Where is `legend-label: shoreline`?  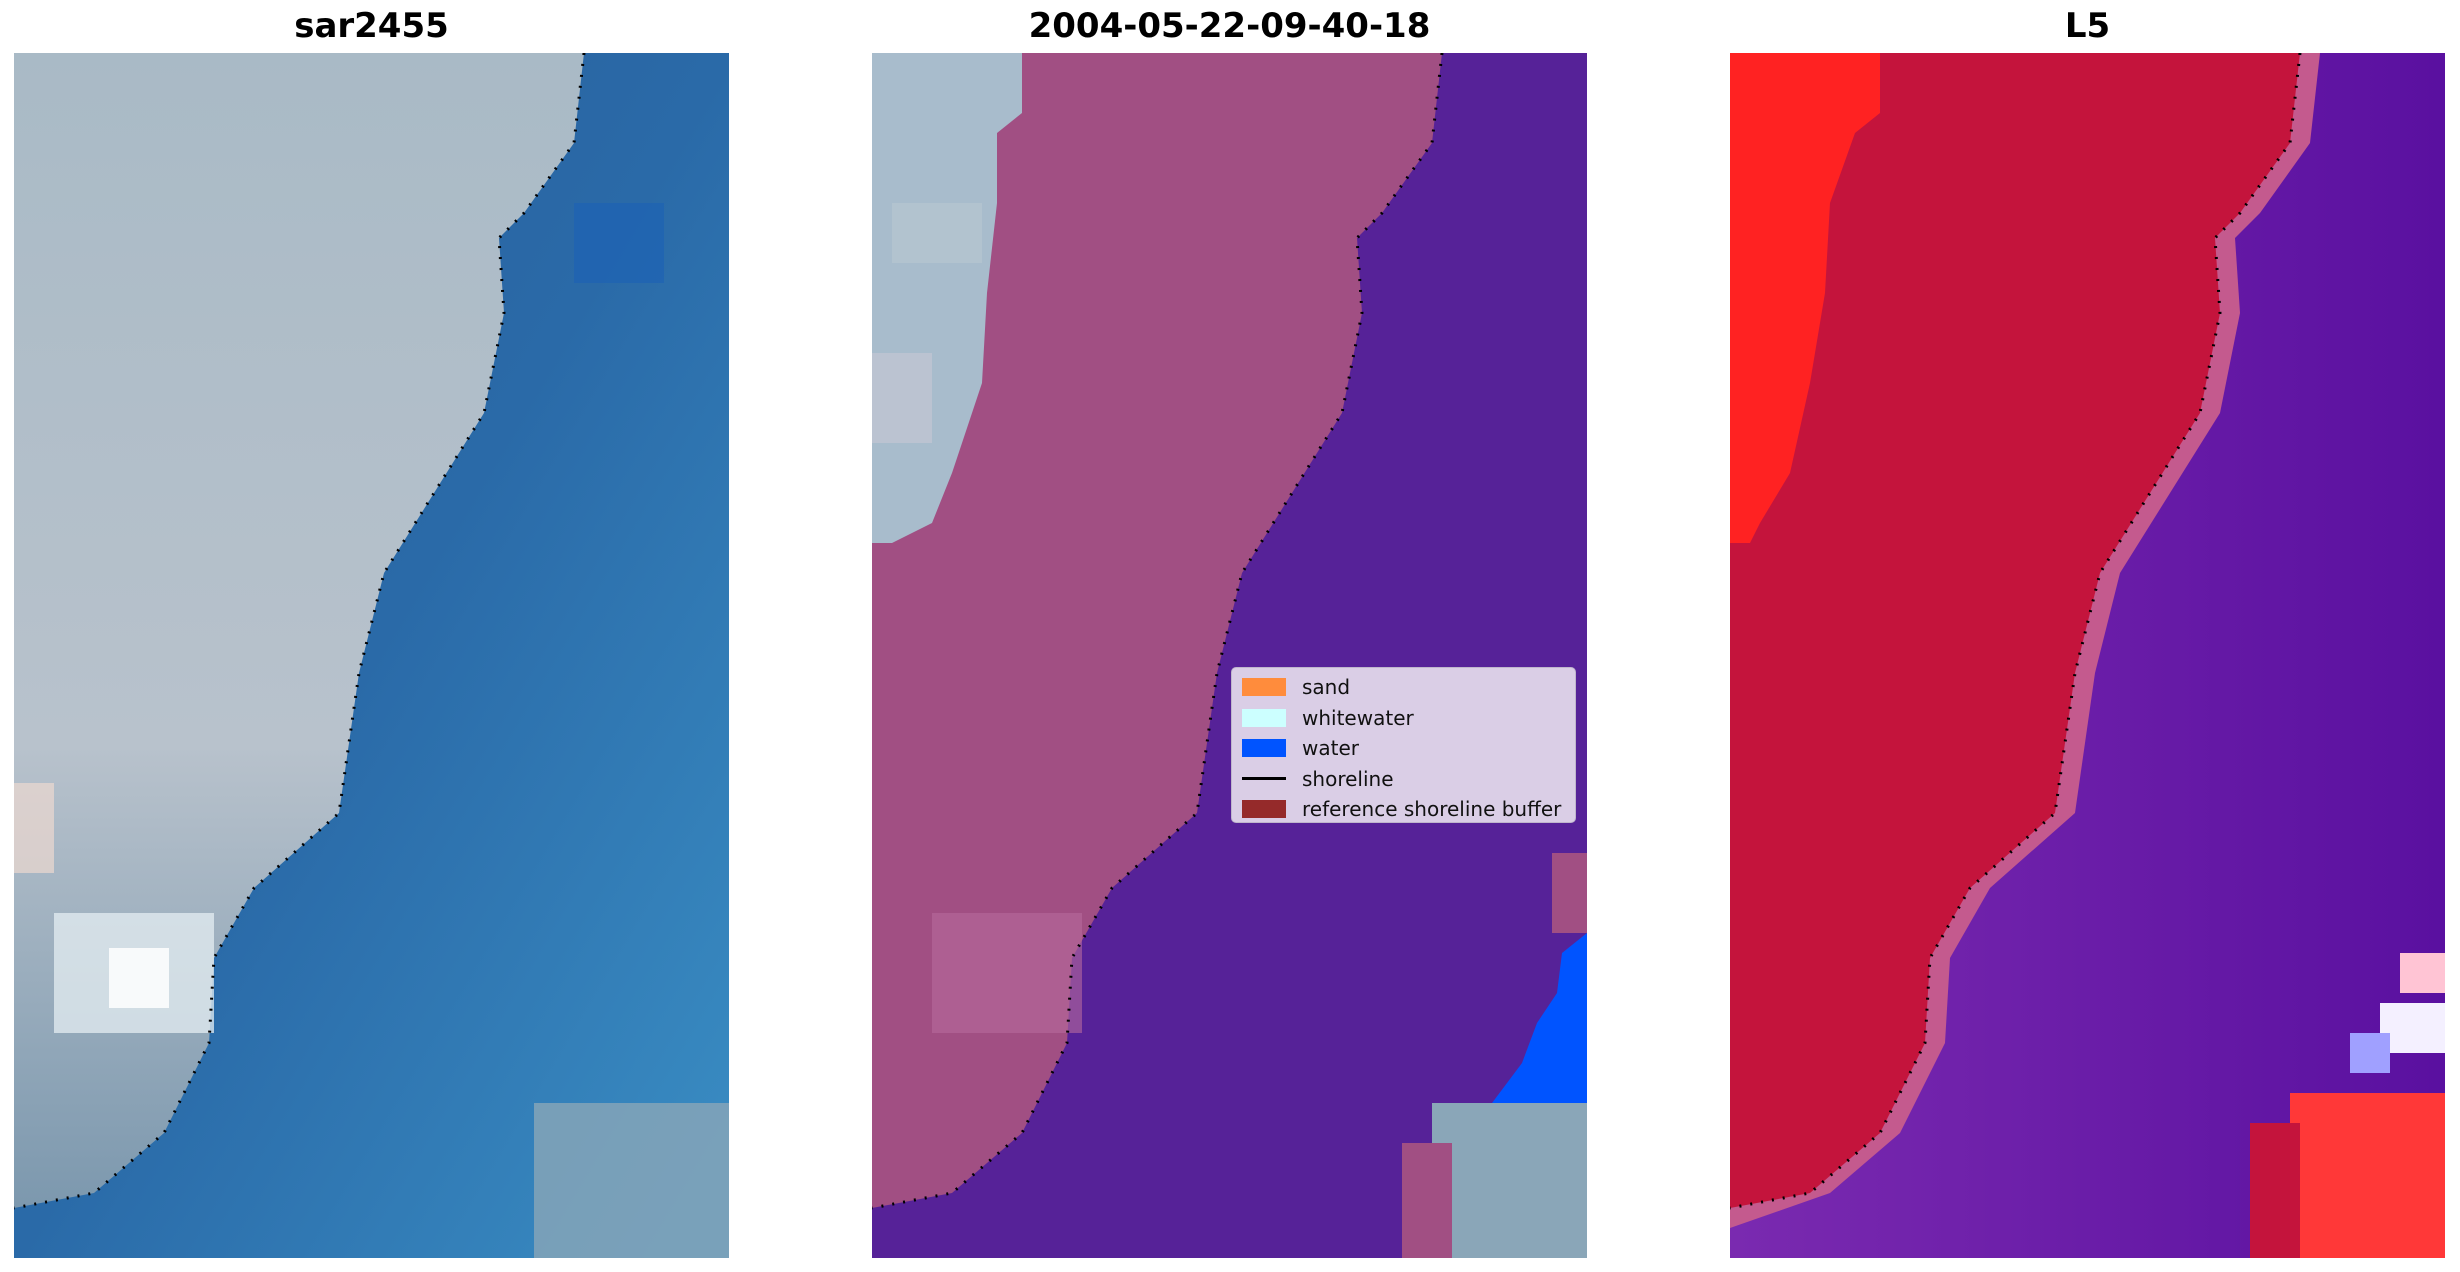 legend-label: shoreline is located at coordinates (1348, 778).